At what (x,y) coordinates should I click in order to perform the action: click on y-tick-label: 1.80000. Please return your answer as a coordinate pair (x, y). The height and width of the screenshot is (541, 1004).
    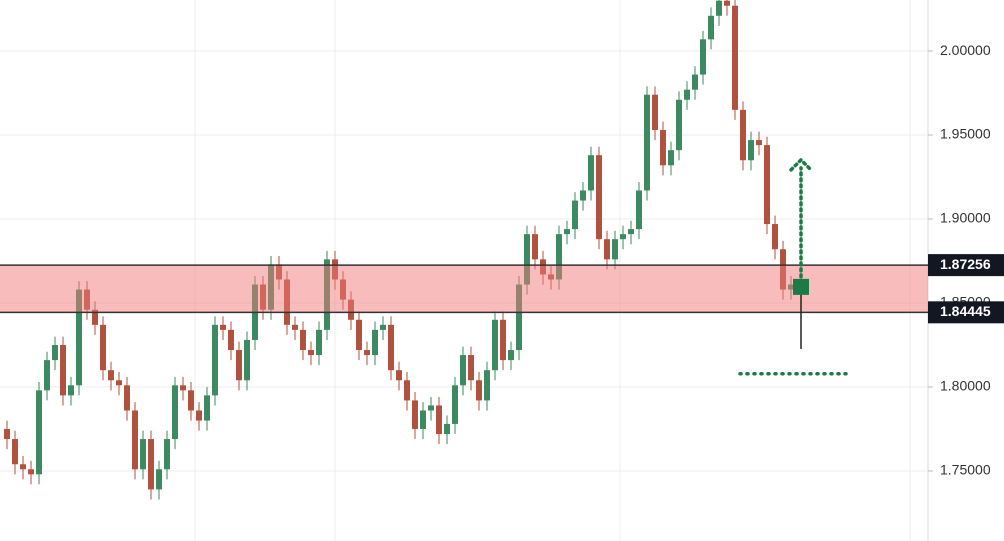
    Looking at the image, I should click on (965, 386).